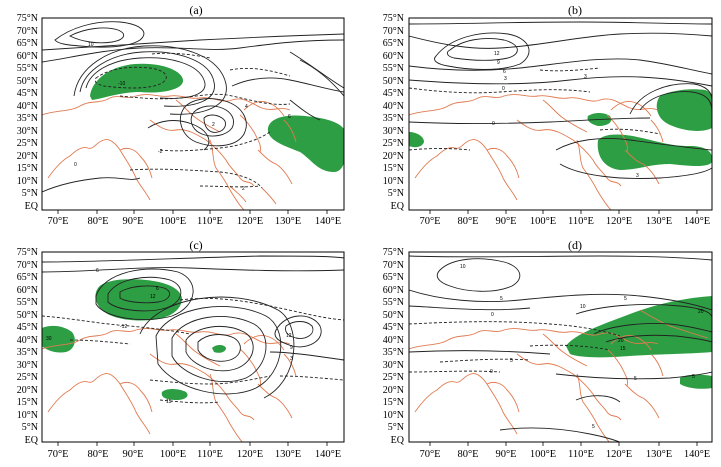 This screenshot has width=721, height=467. I want to click on contour-label: 15, so click(169, 402).